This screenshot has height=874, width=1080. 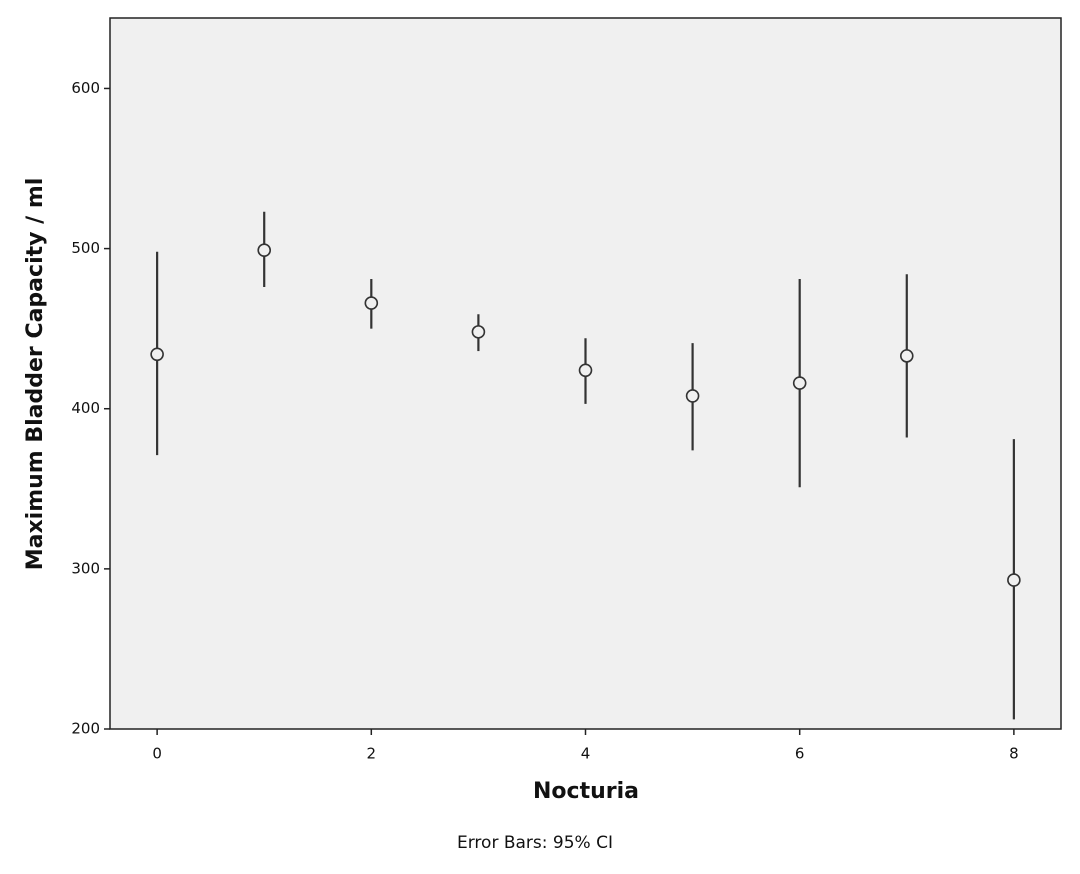 What do you see at coordinates (85, 729) in the screenshot?
I see `y-tick-label: 200` at bounding box center [85, 729].